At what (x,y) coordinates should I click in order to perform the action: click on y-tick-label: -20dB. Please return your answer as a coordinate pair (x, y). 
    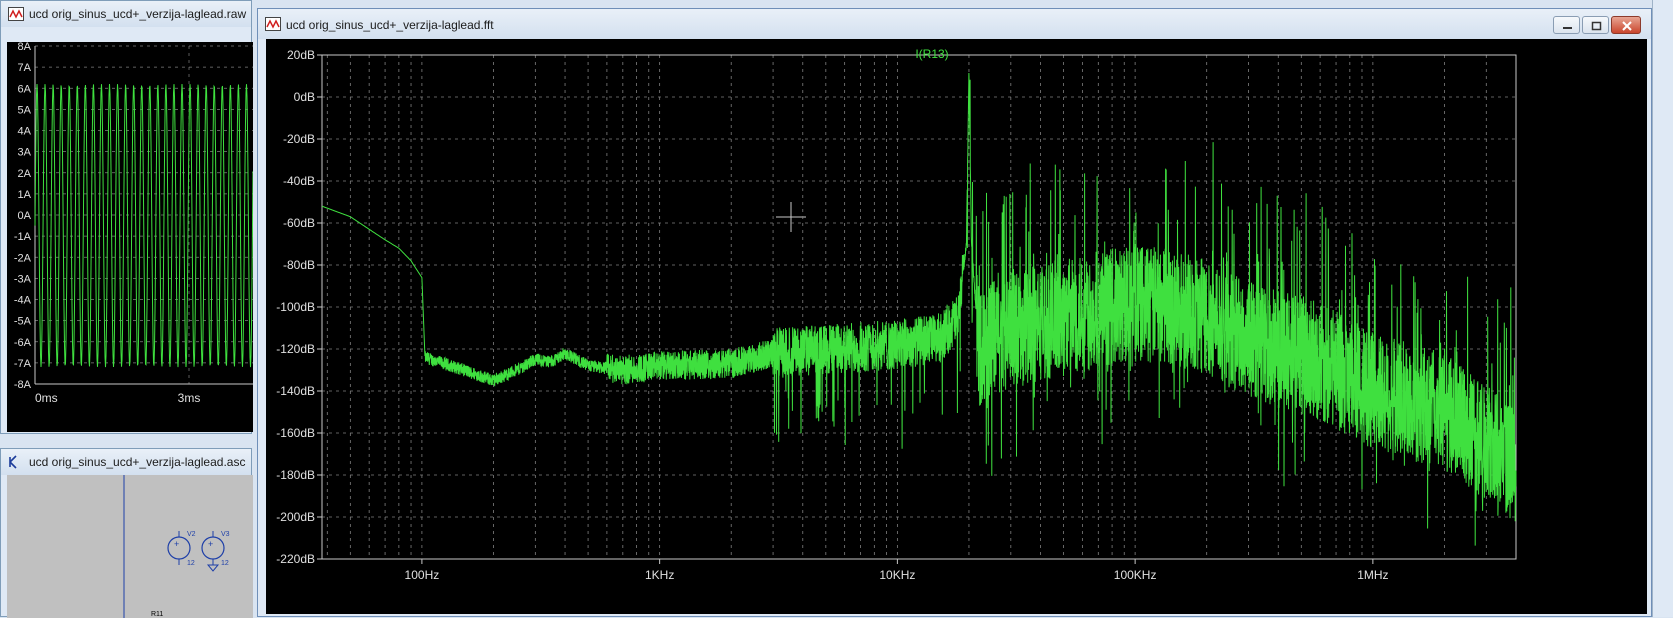
    Looking at the image, I should click on (299, 139).